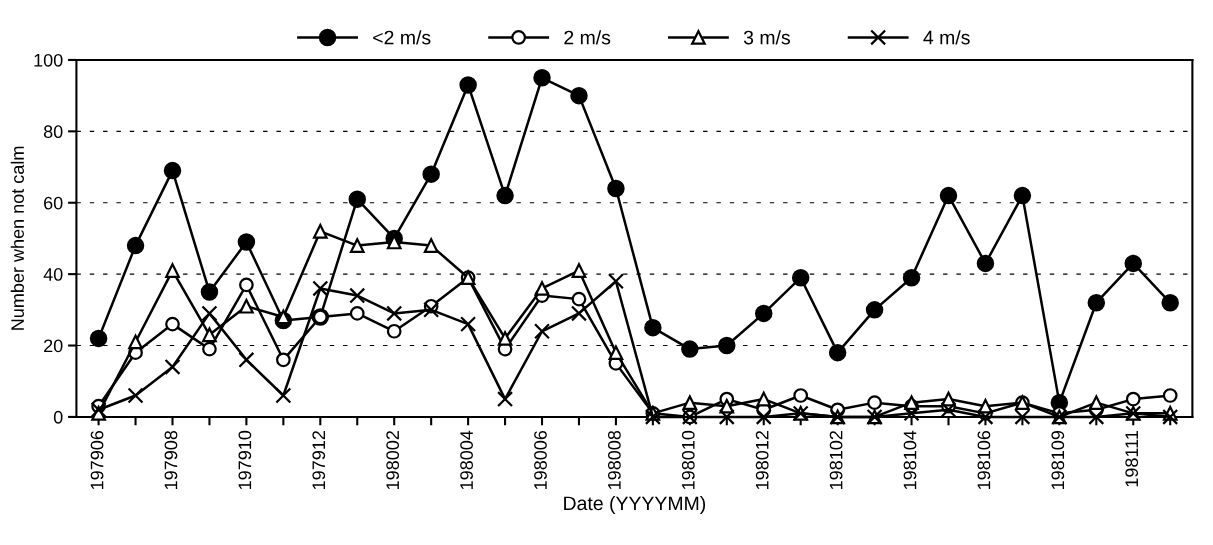 Image resolution: width=1213 pixels, height=545 pixels. I want to click on x-tick-label: 198008, so click(614, 459).